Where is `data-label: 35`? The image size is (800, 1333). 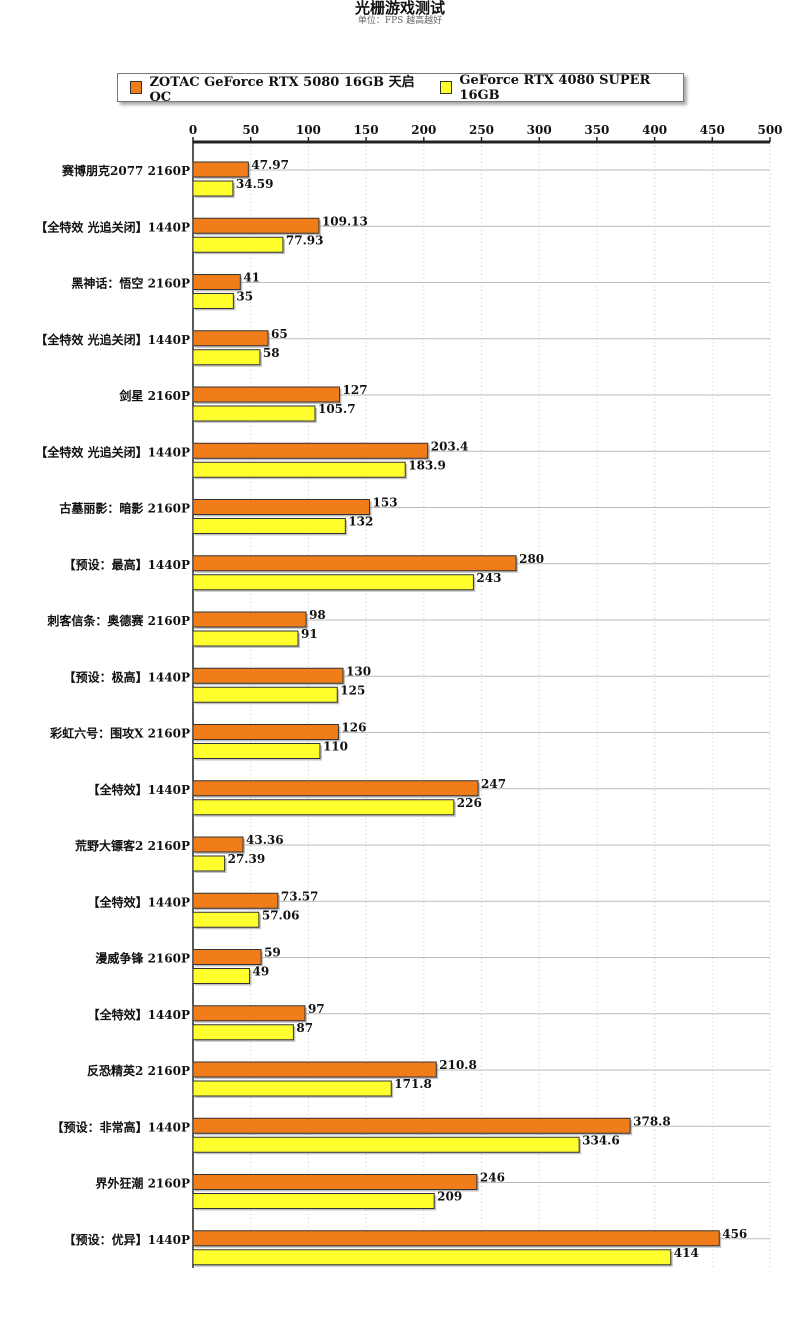 data-label: 35 is located at coordinates (244, 297).